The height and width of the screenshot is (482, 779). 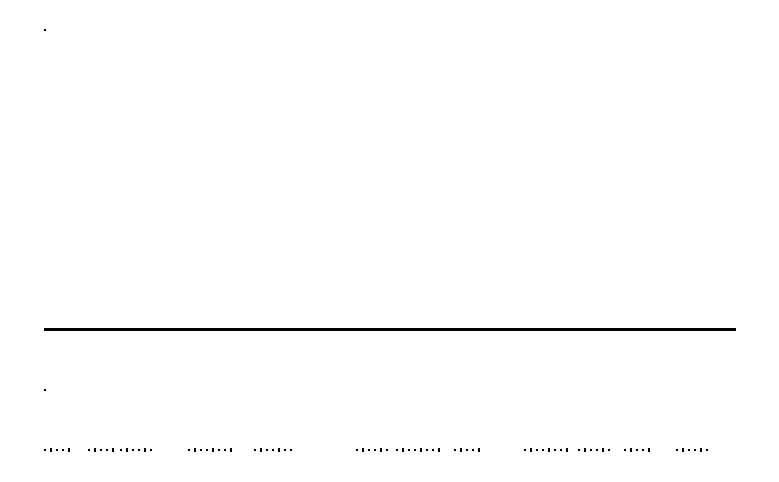 What do you see at coordinates (390, 450) in the screenshot?
I see `dotted-text-row` at bounding box center [390, 450].